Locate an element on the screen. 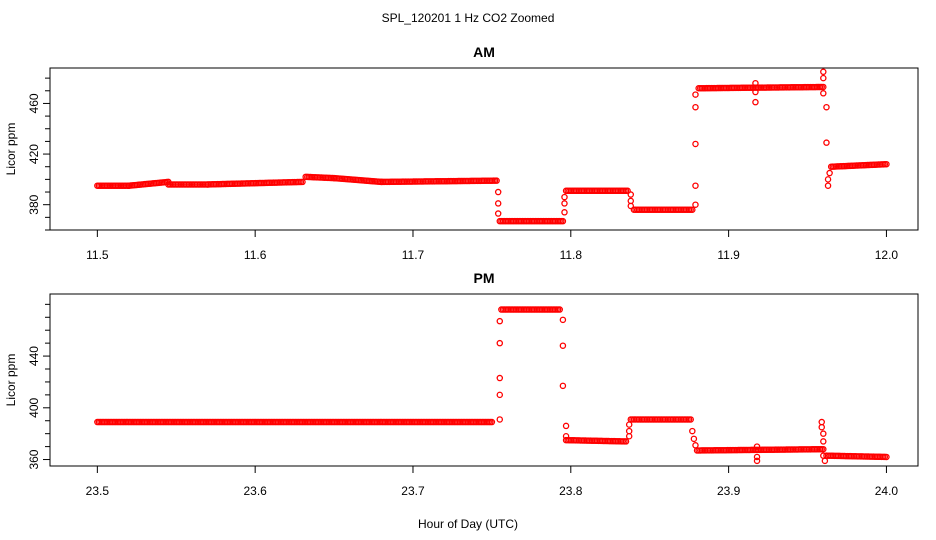 Image resolution: width=936 pixels, height=540 pixels. pm-x-tick-label: 24.0 is located at coordinates (887, 491).